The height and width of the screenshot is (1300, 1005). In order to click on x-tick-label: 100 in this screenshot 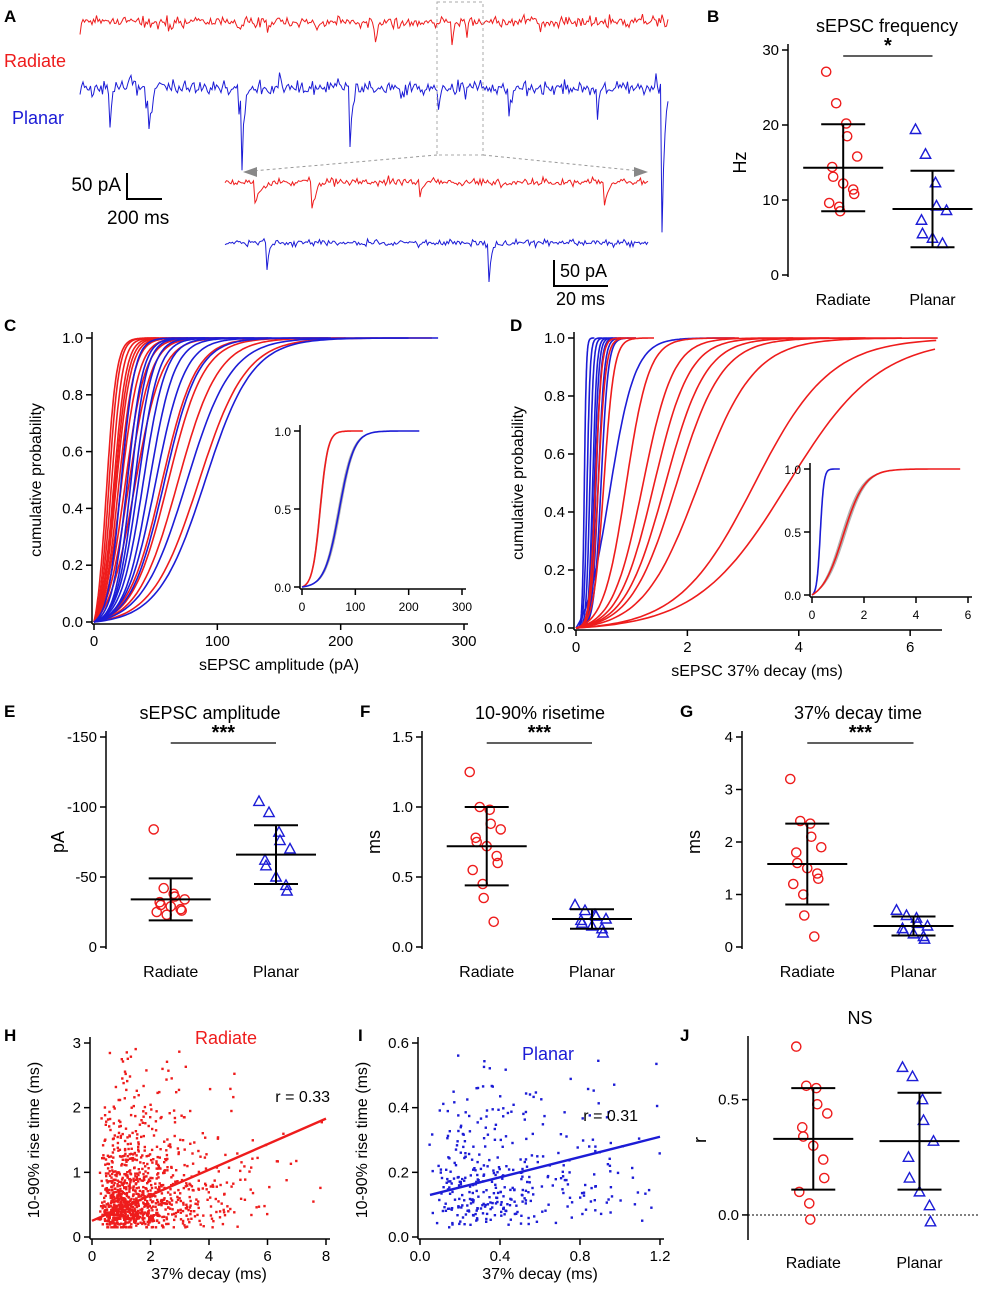, I will do `click(217, 641)`.